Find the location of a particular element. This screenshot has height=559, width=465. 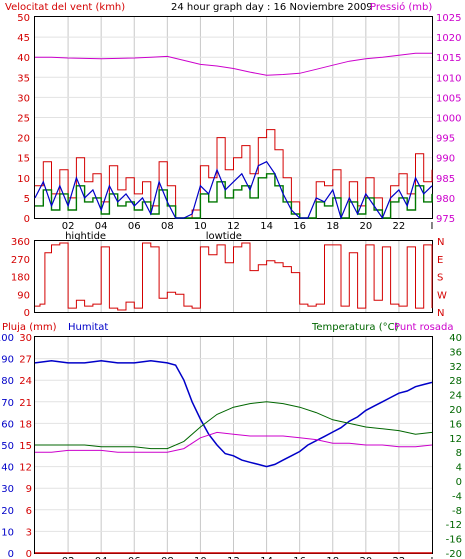

pressure-tick-label: 990 is located at coordinates (445, 159).